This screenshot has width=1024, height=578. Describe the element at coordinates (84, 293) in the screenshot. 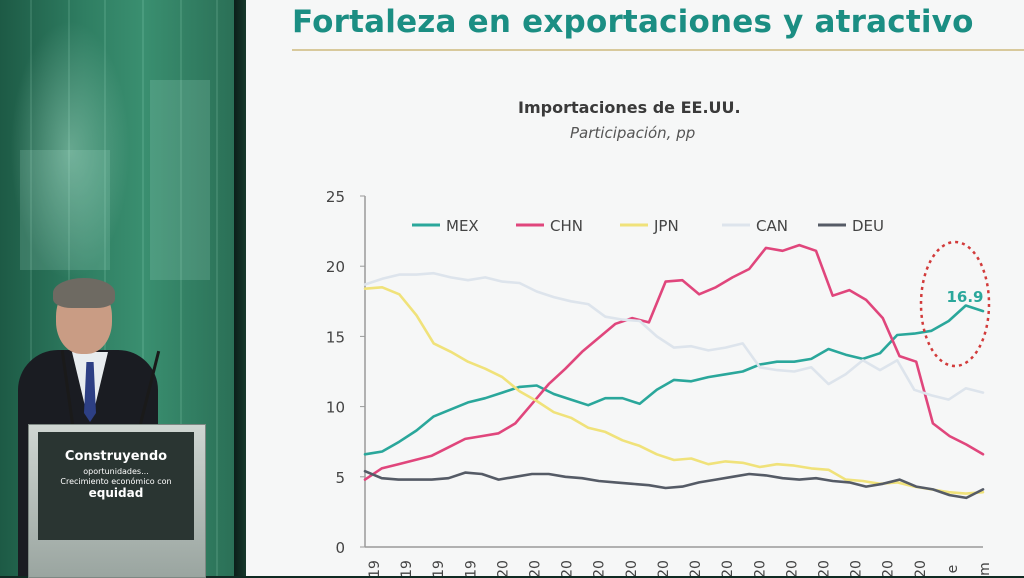

I see `speaker-hair` at that location.